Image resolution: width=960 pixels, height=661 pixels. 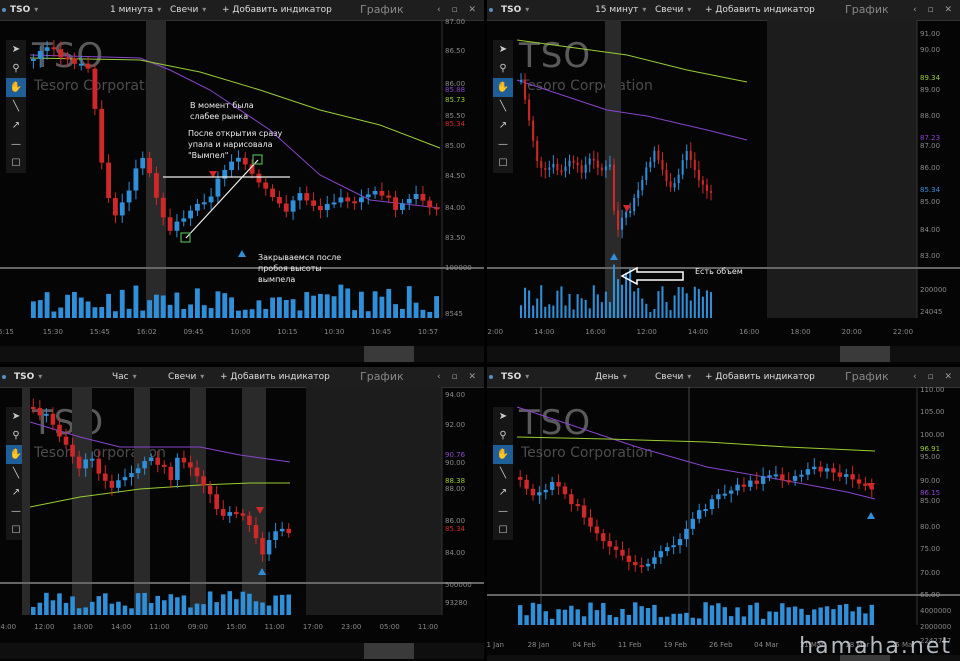 I want to click on time-axis-label: 10:57, so click(x=428, y=332).